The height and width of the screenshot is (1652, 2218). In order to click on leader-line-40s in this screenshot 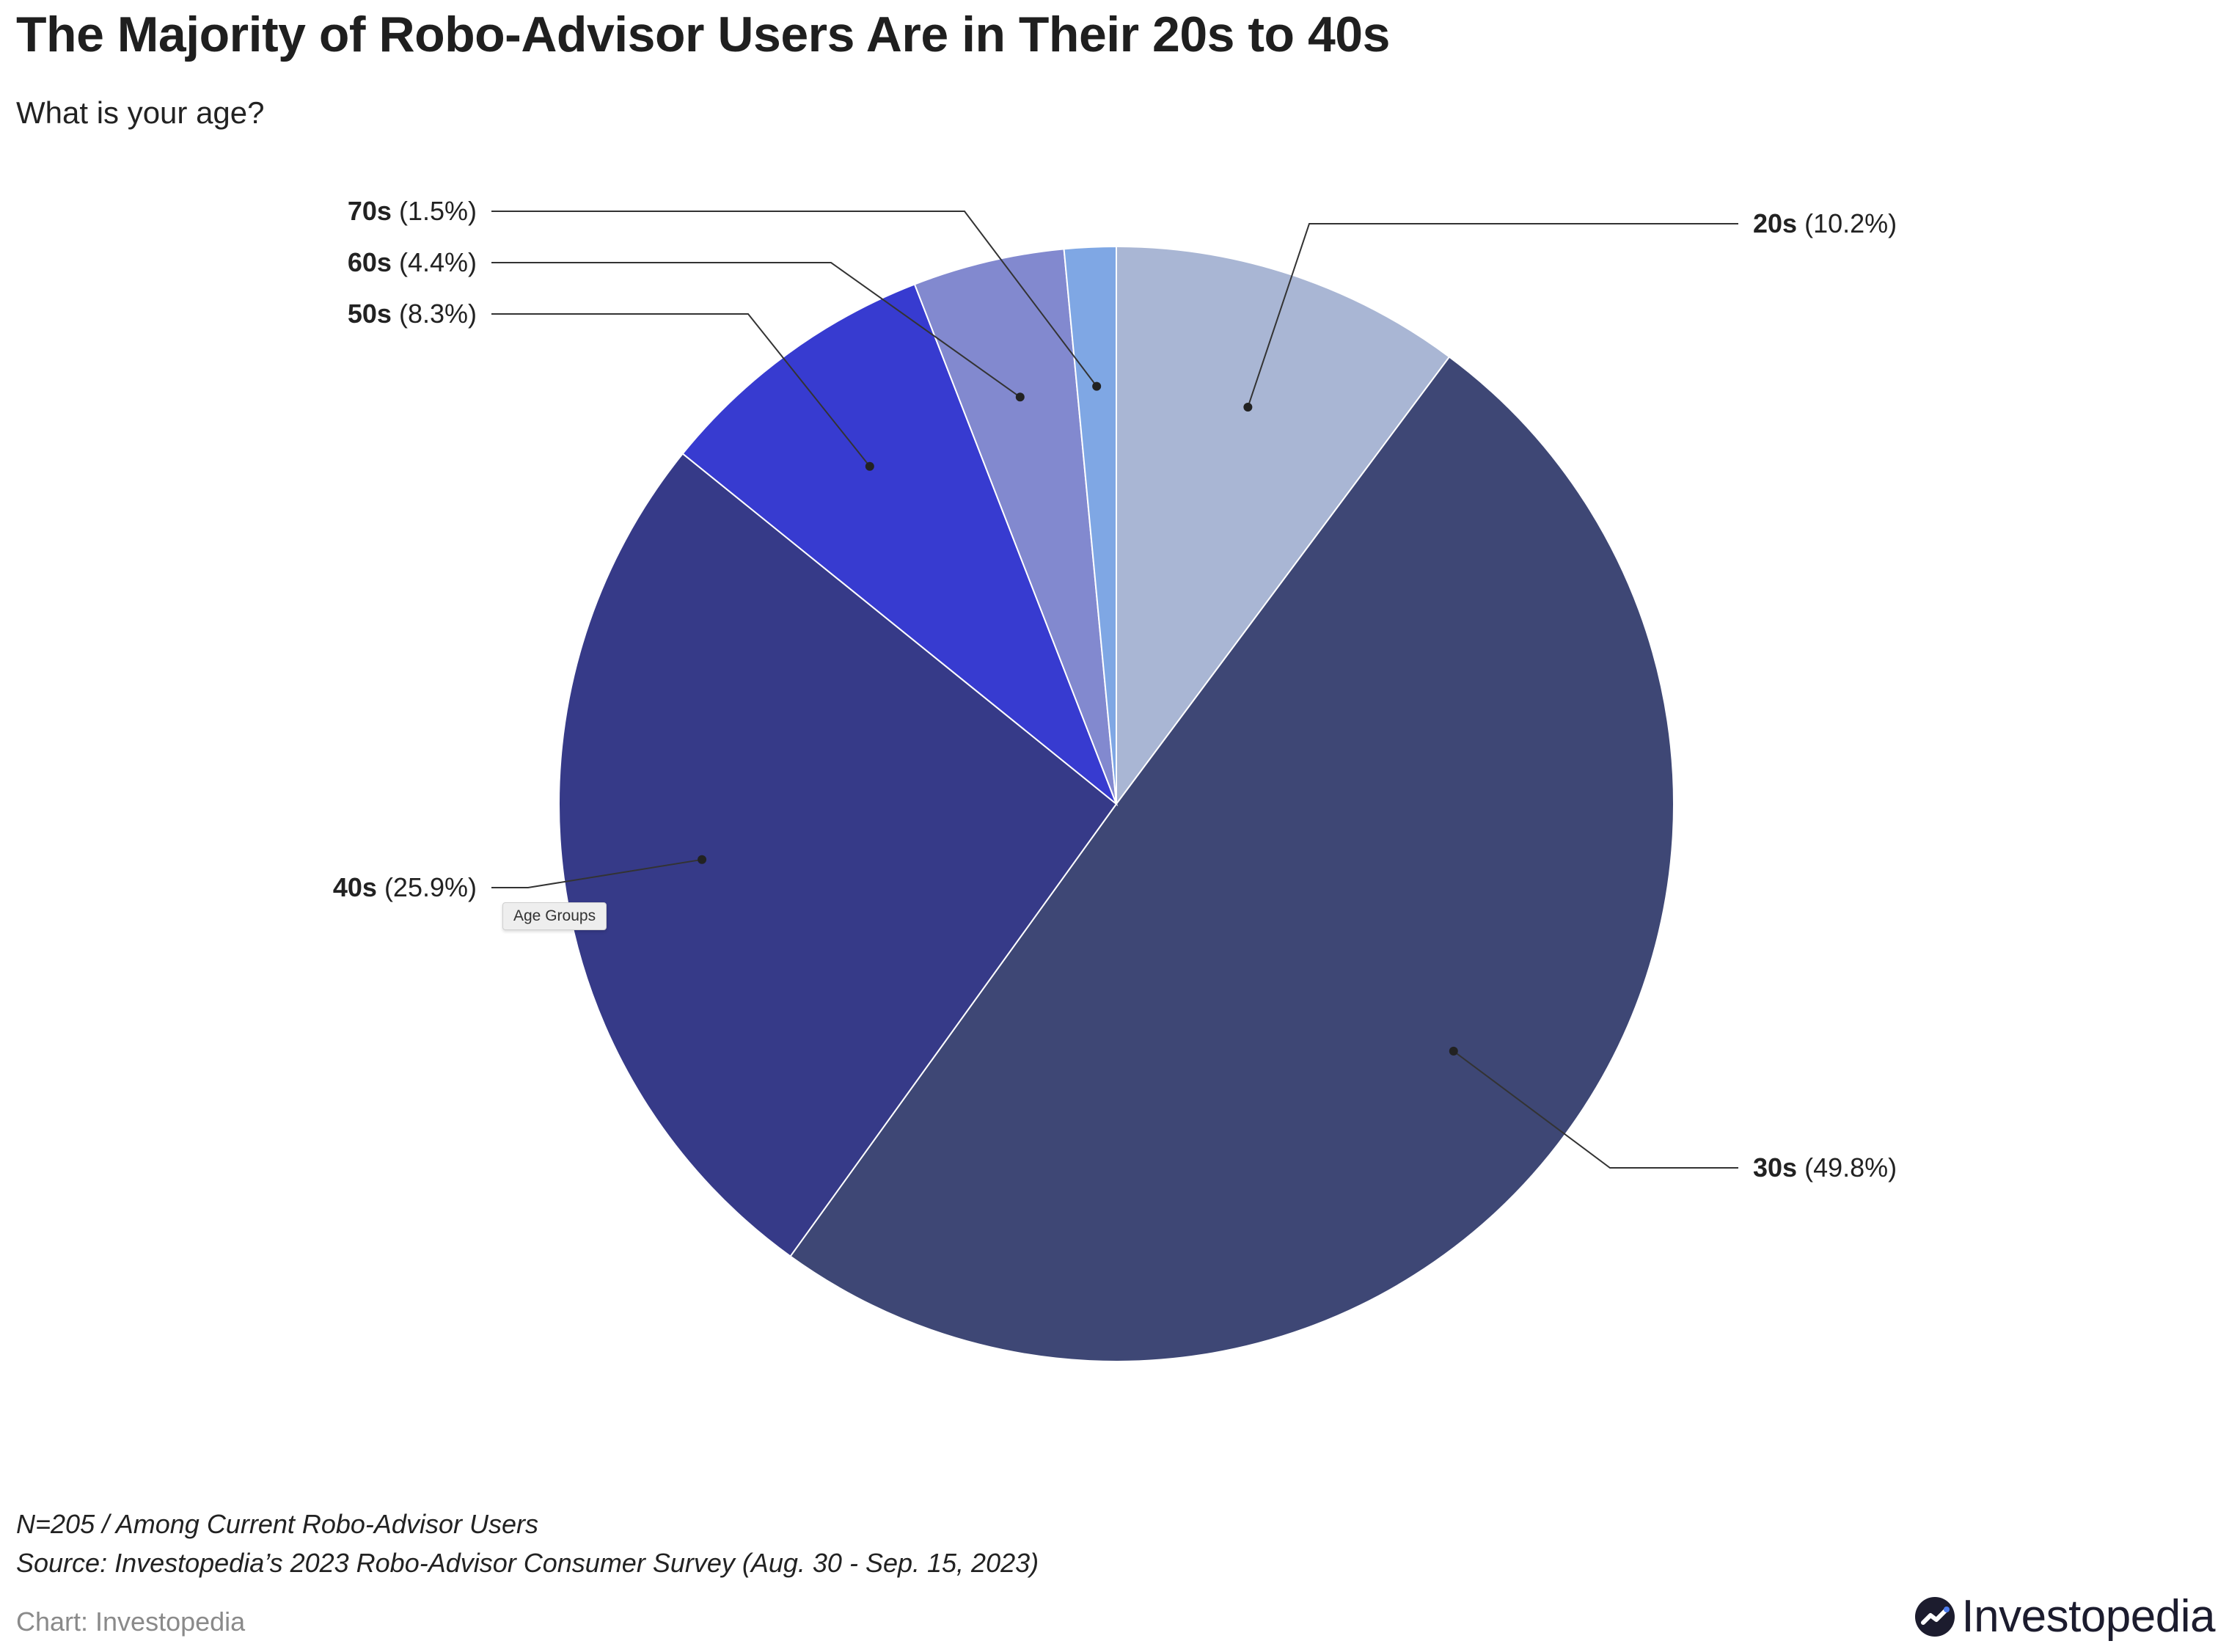, I will do `click(597, 873)`.